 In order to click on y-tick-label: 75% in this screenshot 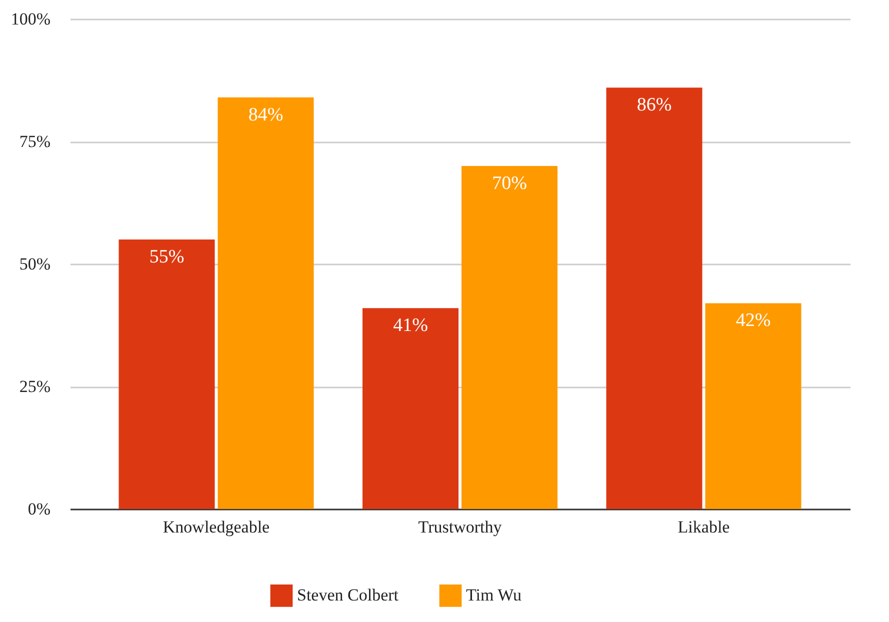, I will do `click(34, 141)`.